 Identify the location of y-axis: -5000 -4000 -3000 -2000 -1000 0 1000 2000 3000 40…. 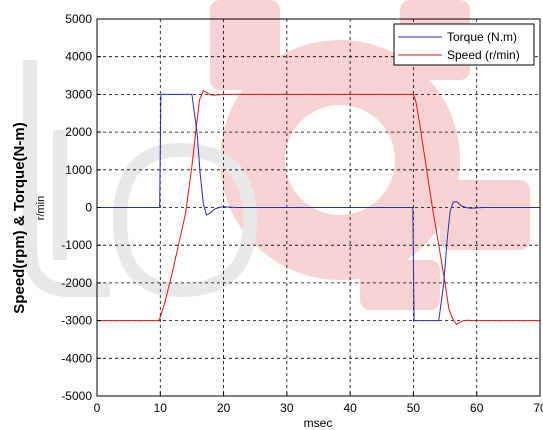
(81, 207).